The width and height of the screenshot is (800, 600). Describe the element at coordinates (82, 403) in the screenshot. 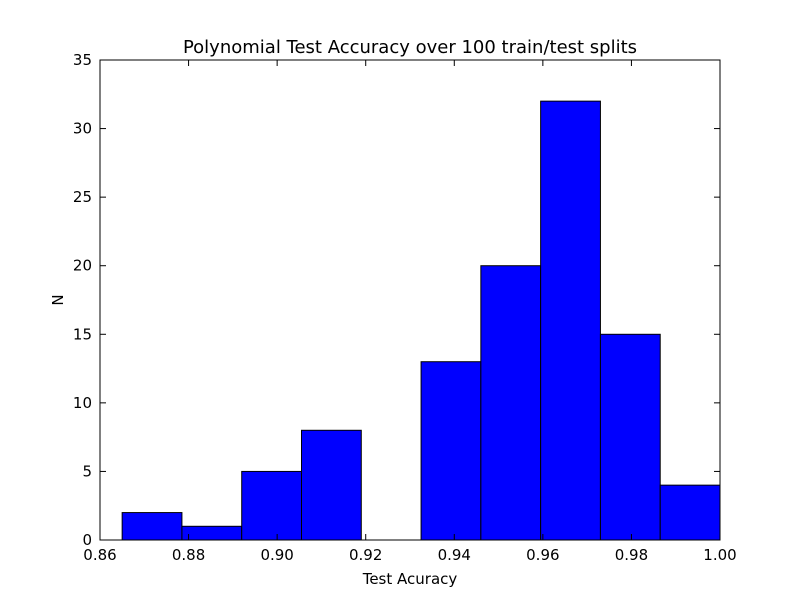

I see `y-tick-label: 10` at that location.